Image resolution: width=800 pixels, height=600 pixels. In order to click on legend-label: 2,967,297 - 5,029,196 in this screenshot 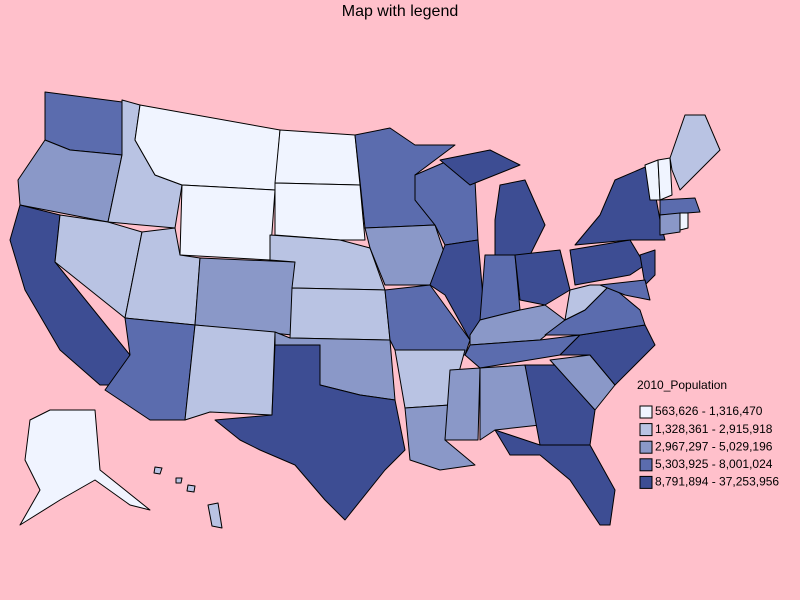, I will do `click(714, 446)`.